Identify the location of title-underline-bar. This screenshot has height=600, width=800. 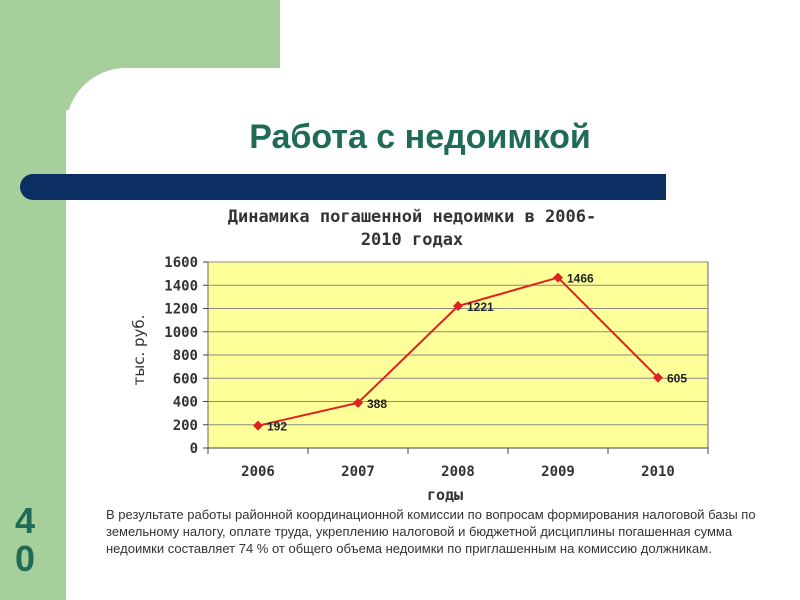
(343, 187).